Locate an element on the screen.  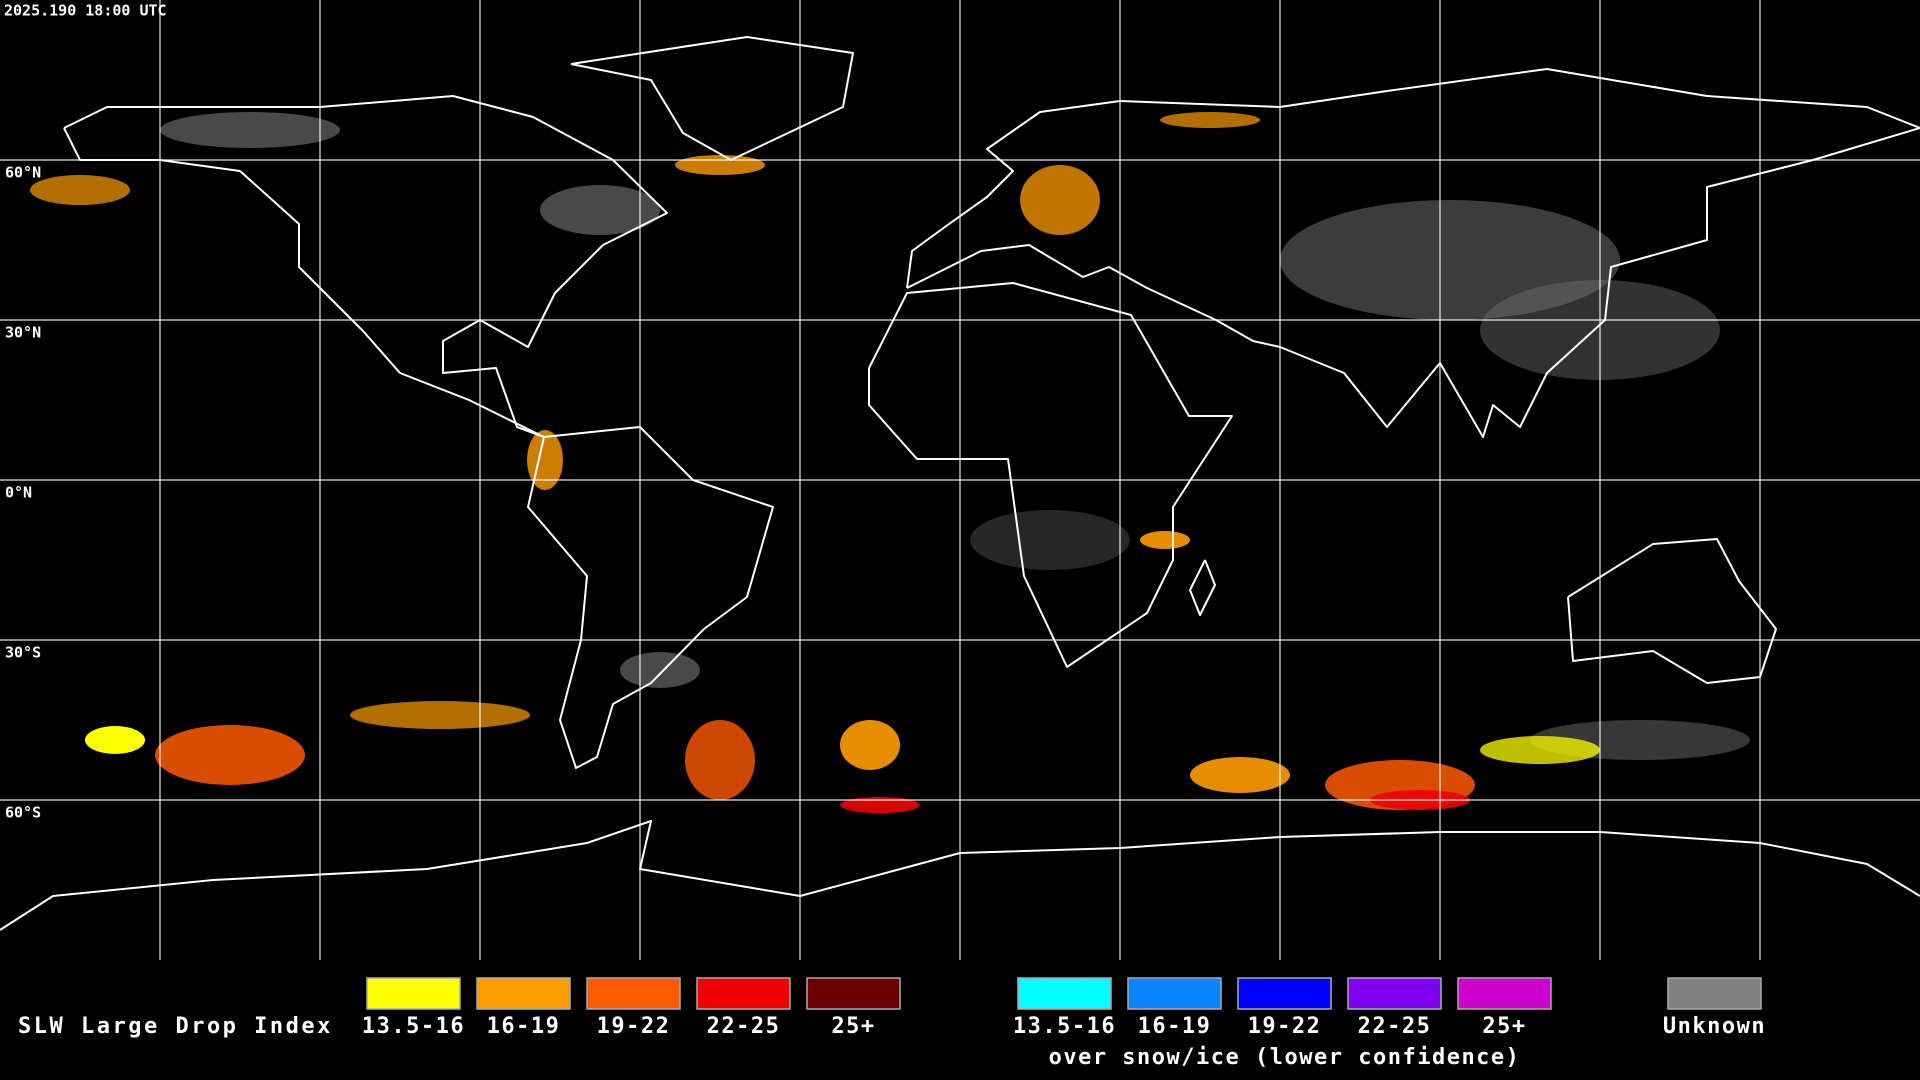
legend-label: Unknown is located at coordinates (1714, 1026).